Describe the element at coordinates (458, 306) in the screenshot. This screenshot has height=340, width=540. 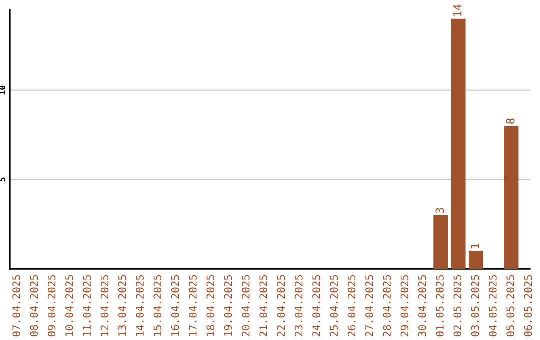
I see `x-tick-label: 02.05.2025` at that location.